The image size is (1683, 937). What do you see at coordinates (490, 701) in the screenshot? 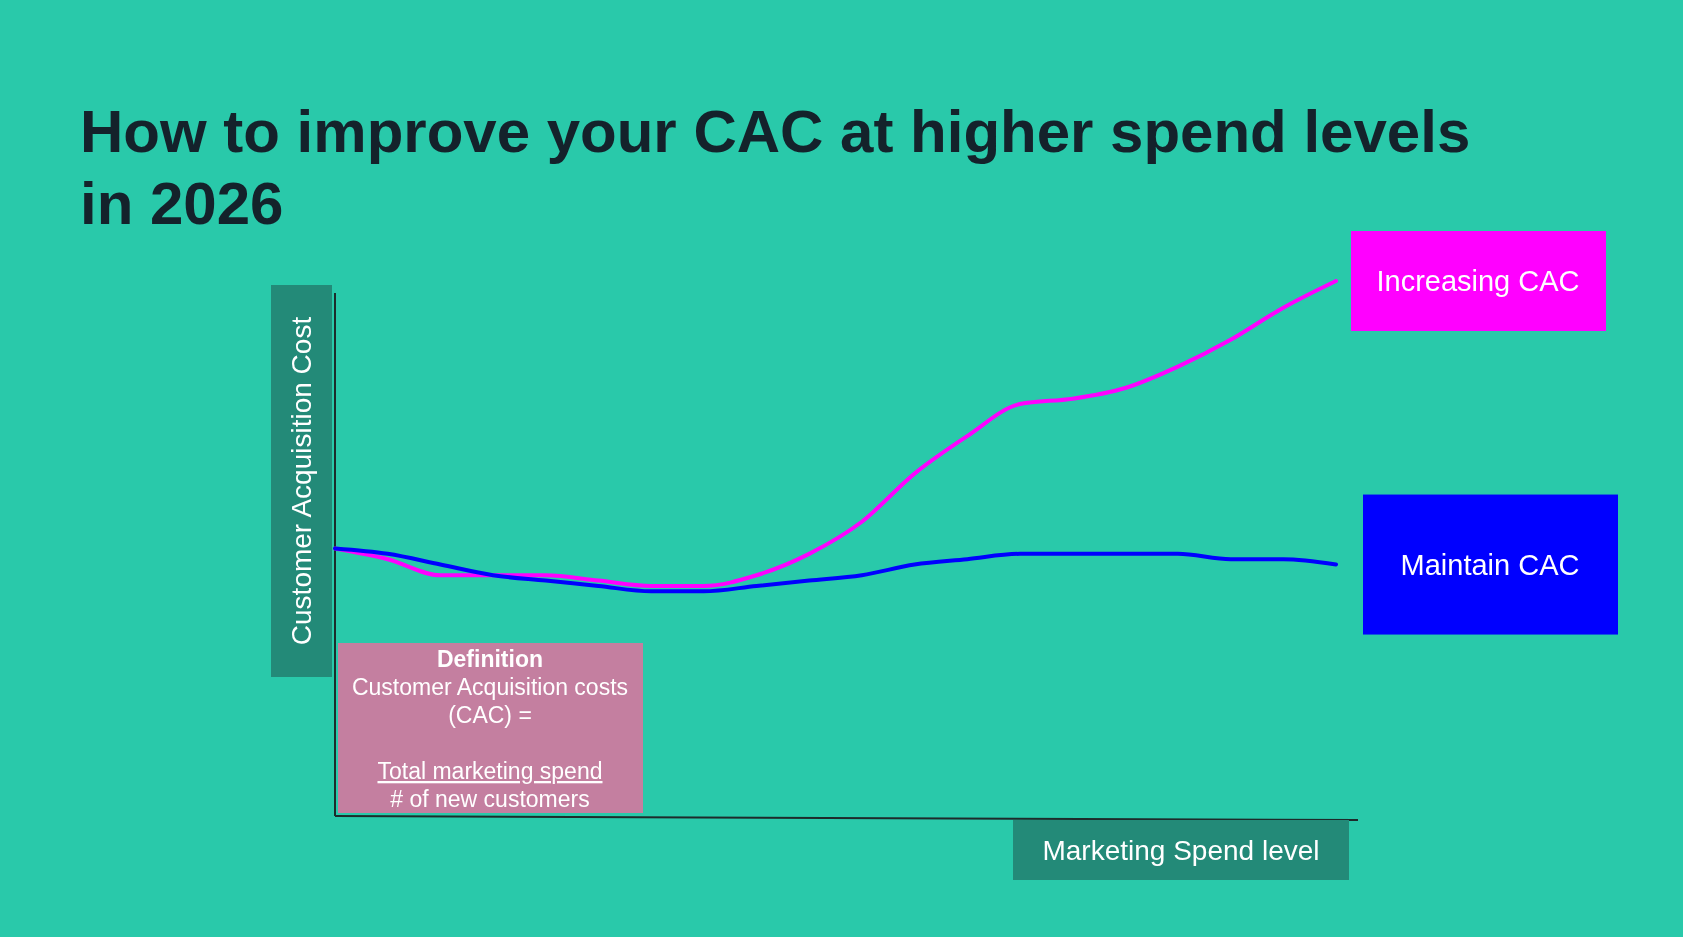
I see `annotation: Customer Acquisition costs (CAC) =` at bounding box center [490, 701].